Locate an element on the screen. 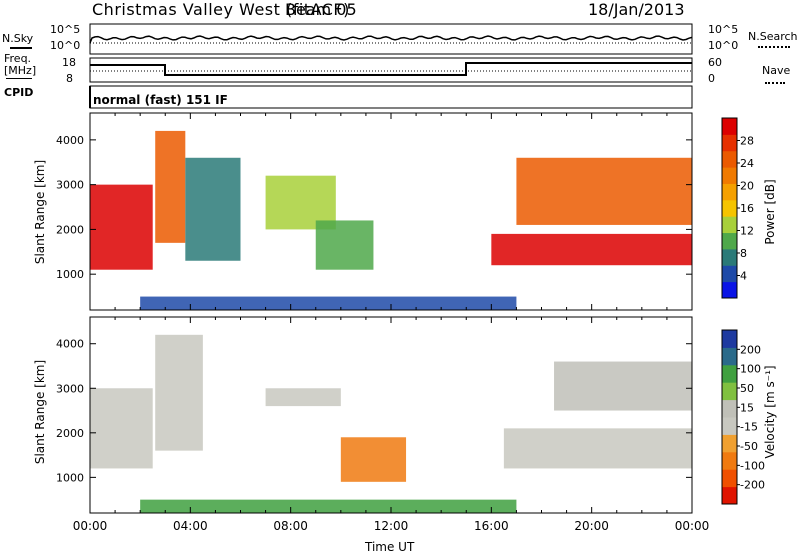  power-colorbar-tick-6: 4 is located at coordinates (743, 276).